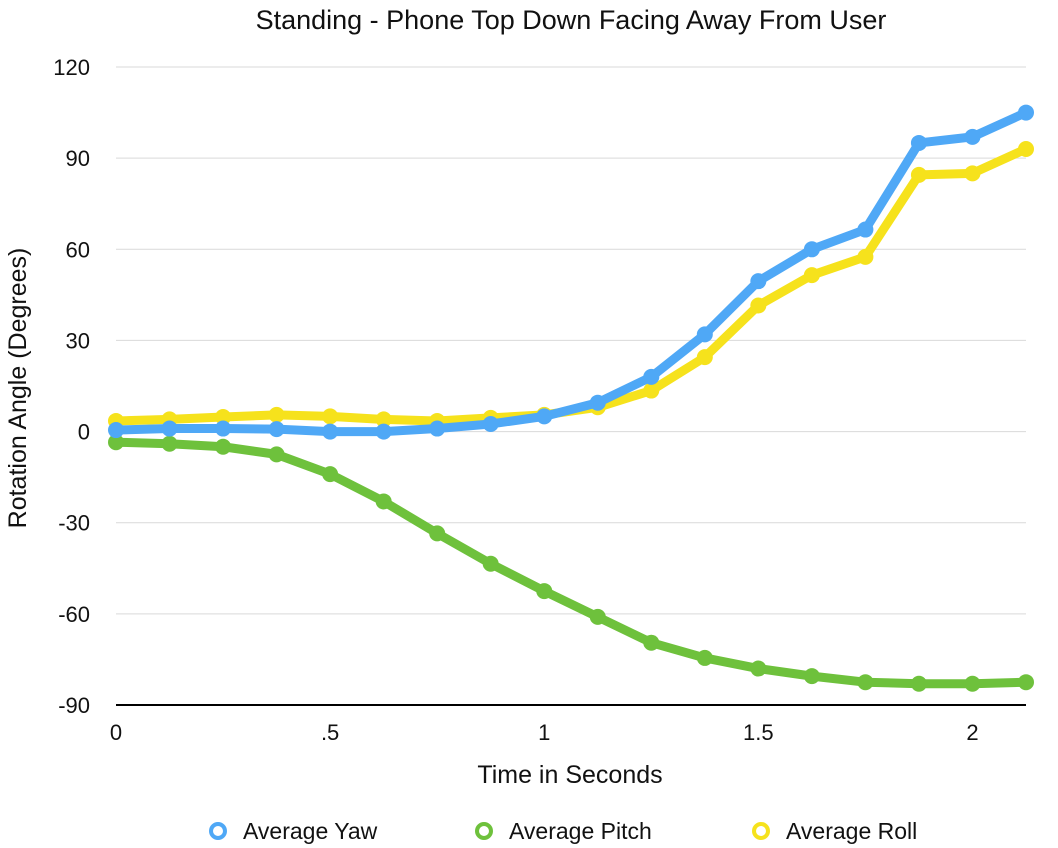 The image size is (1058, 848). I want to click on legend-item-average-roll: Average Roll, so click(834, 831).